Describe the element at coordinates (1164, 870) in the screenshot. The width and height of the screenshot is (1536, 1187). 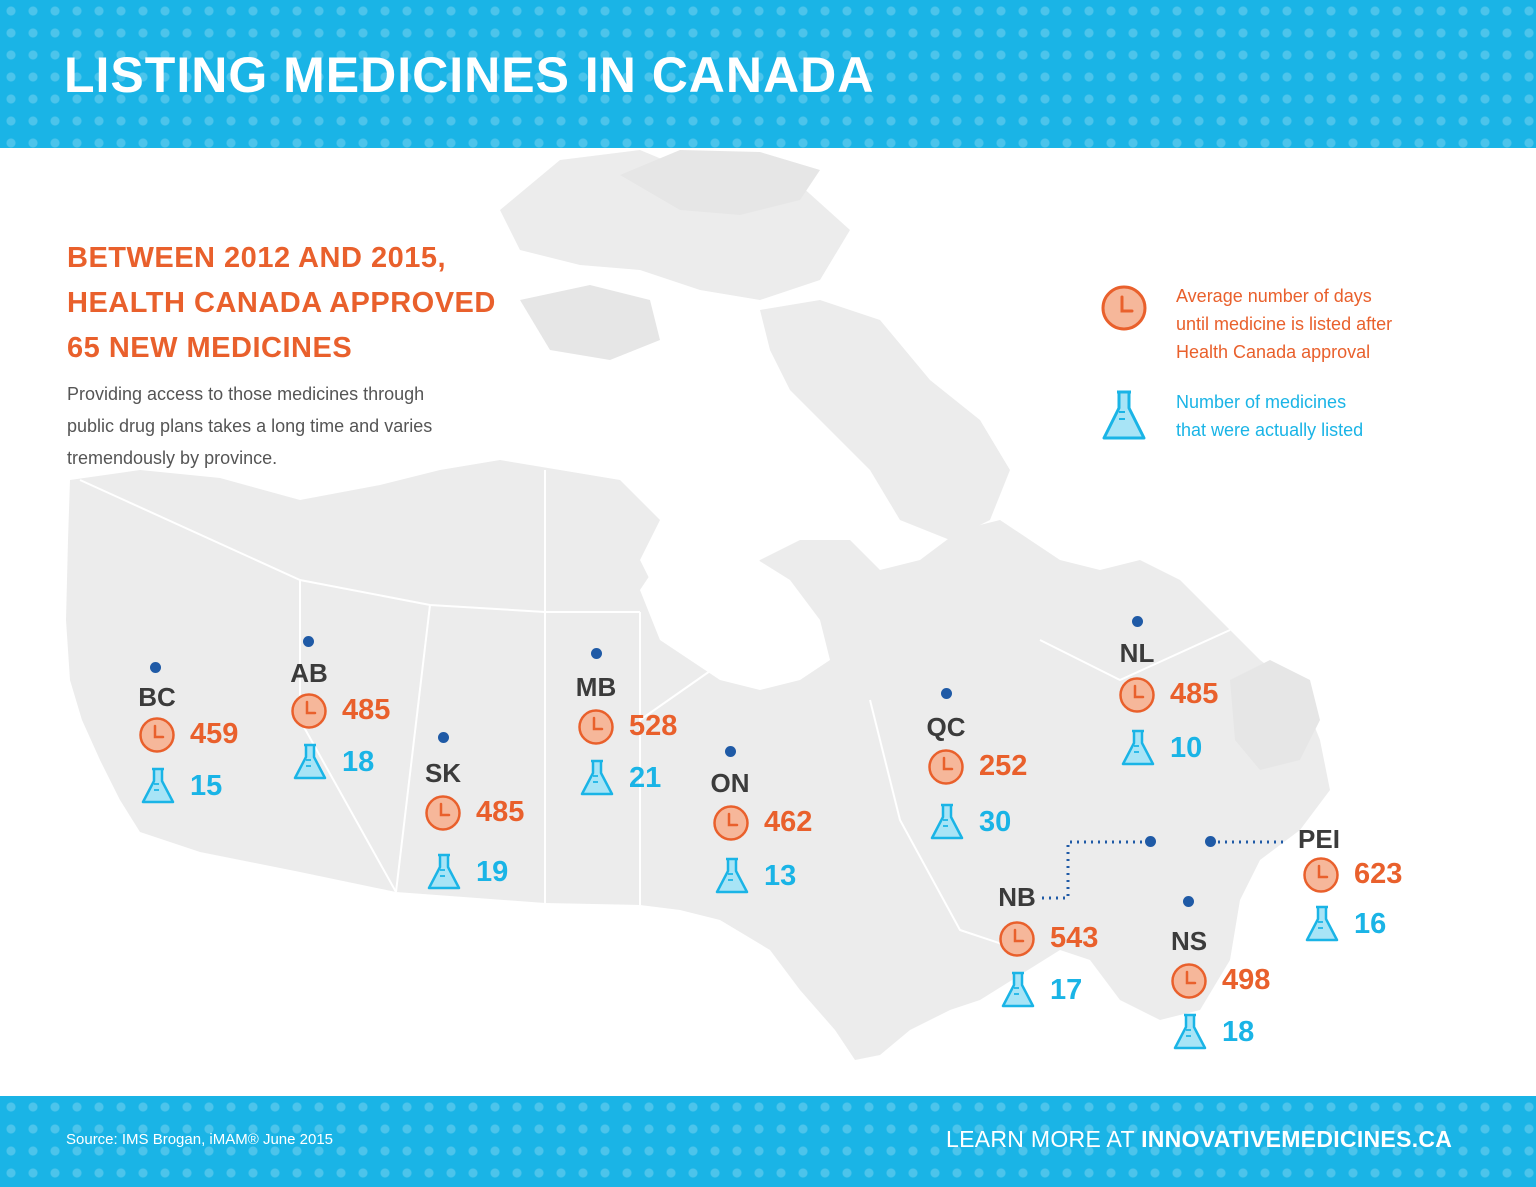
I see `connector-lines` at that location.